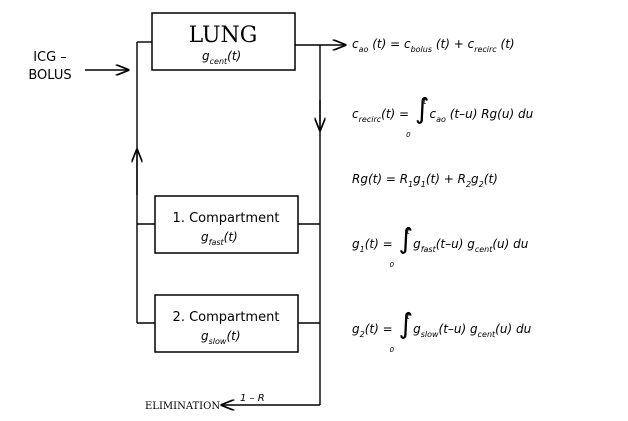 Image resolution: width=628 pixels, height=421 pixels. What do you see at coordinates (380, 179) in the screenshot?
I see `text-part: Rg(t) = R` at bounding box center [380, 179].